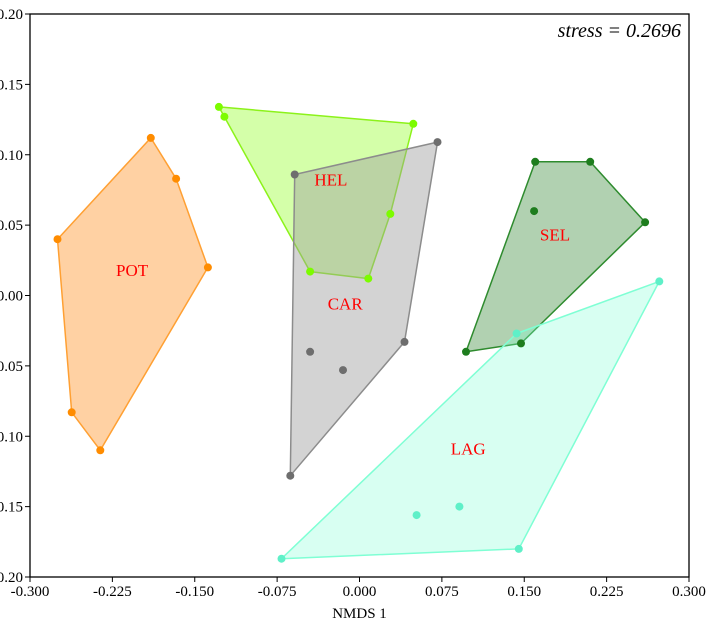 This screenshot has height=631, width=707. Describe the element at coordinates (194, 592) in the screenshot. I see `x-tick-label: -0.150` at that location.